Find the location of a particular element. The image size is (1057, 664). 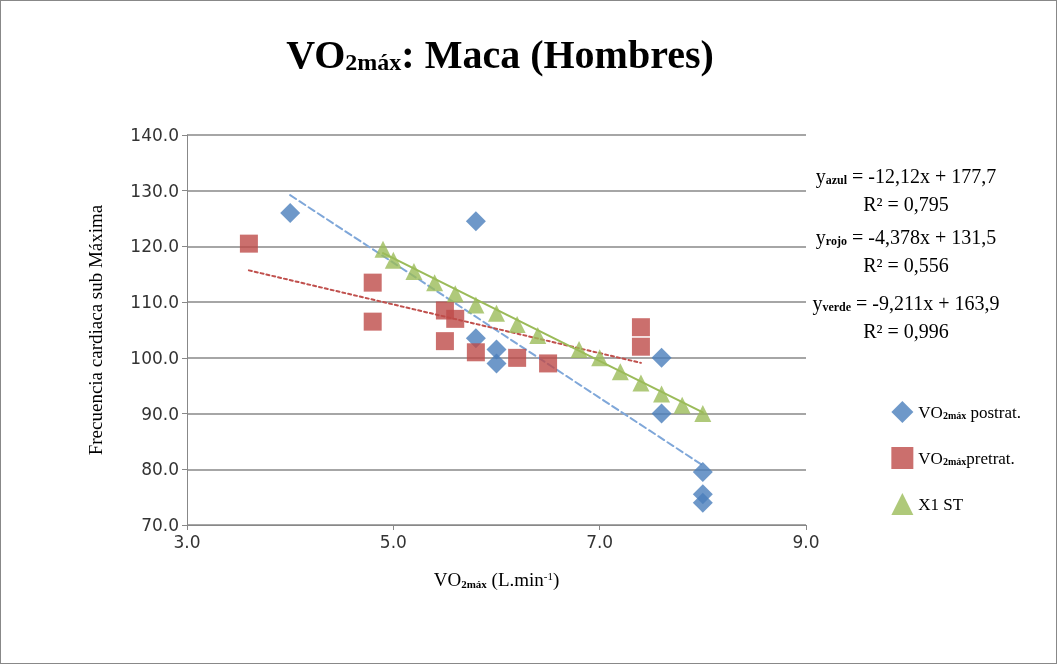

y-tick-label: 100.0 is located at coordinates (154, 357).